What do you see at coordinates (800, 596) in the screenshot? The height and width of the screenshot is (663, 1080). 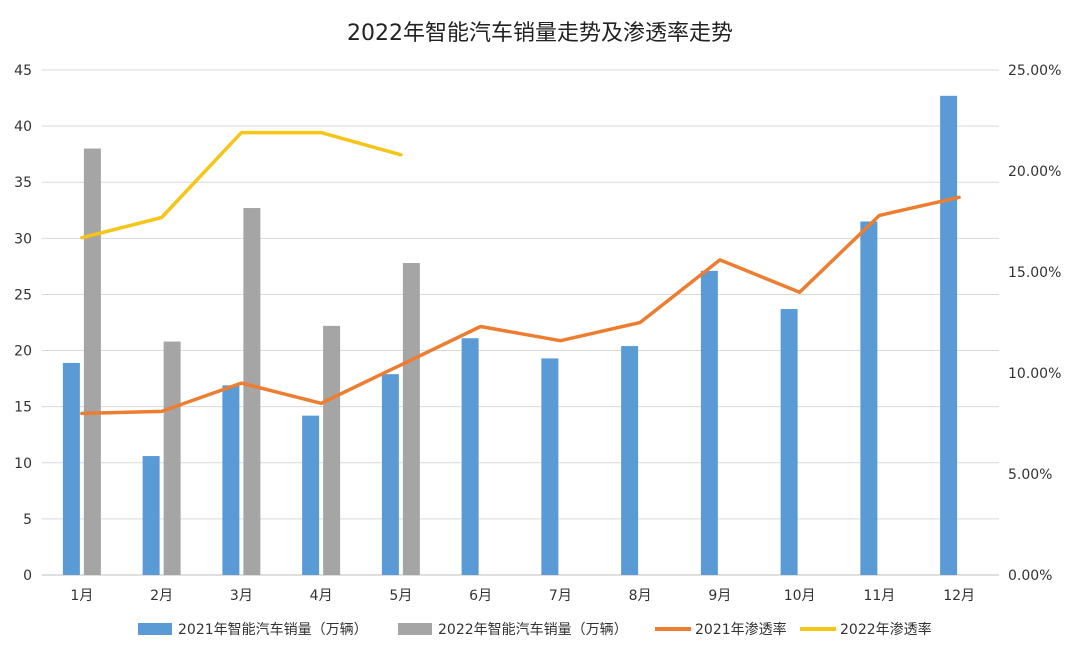 I see `x-tick-label: 10月` at bounding box center [800, 596].